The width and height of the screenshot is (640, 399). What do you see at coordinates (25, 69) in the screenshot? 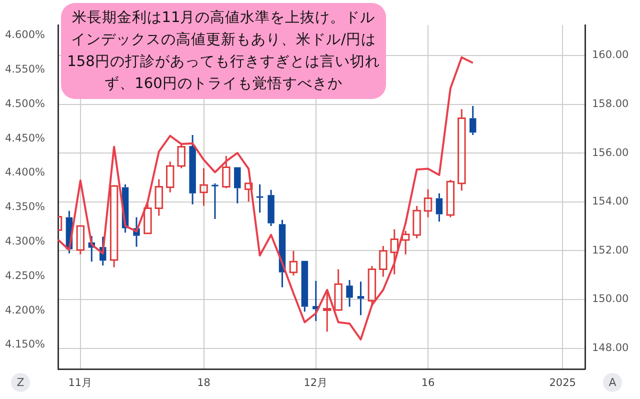
I see `y-tick-label: 4.550%` at bounding box center [25, 69].